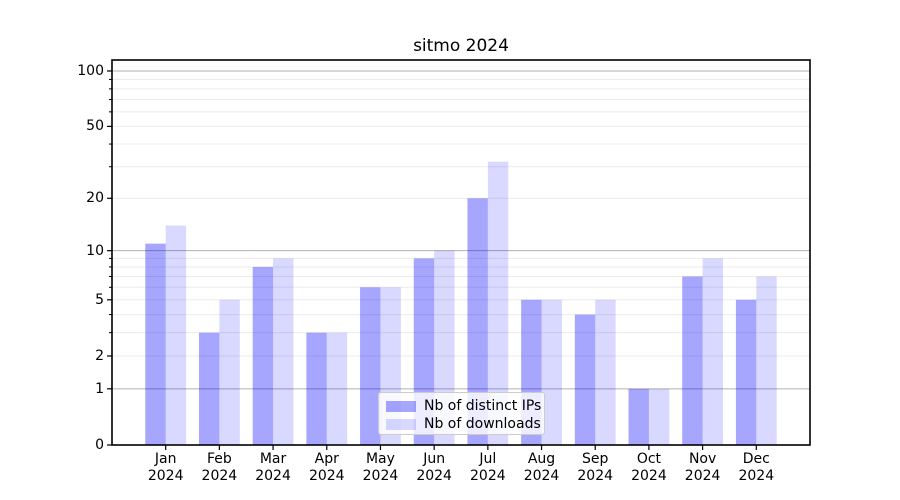  I want to click on bar-downloads-oct, so click(659, 416).